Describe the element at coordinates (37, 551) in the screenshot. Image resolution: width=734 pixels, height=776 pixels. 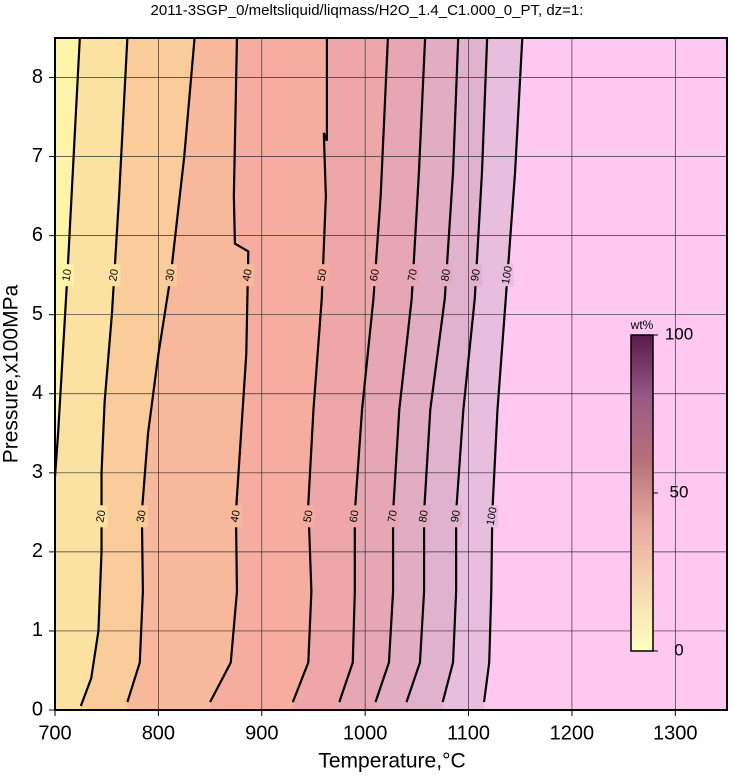
I see `y-tick-label: 2` at that location.